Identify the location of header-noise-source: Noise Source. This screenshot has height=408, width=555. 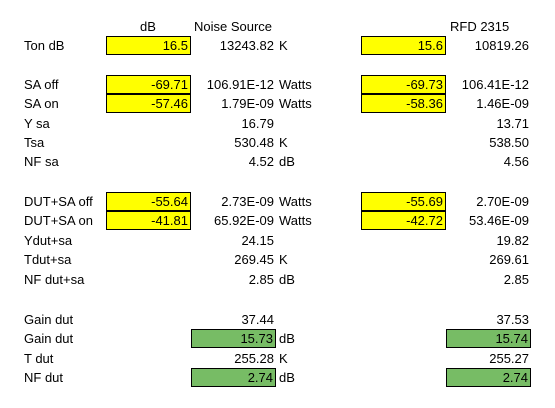
(233, 26).